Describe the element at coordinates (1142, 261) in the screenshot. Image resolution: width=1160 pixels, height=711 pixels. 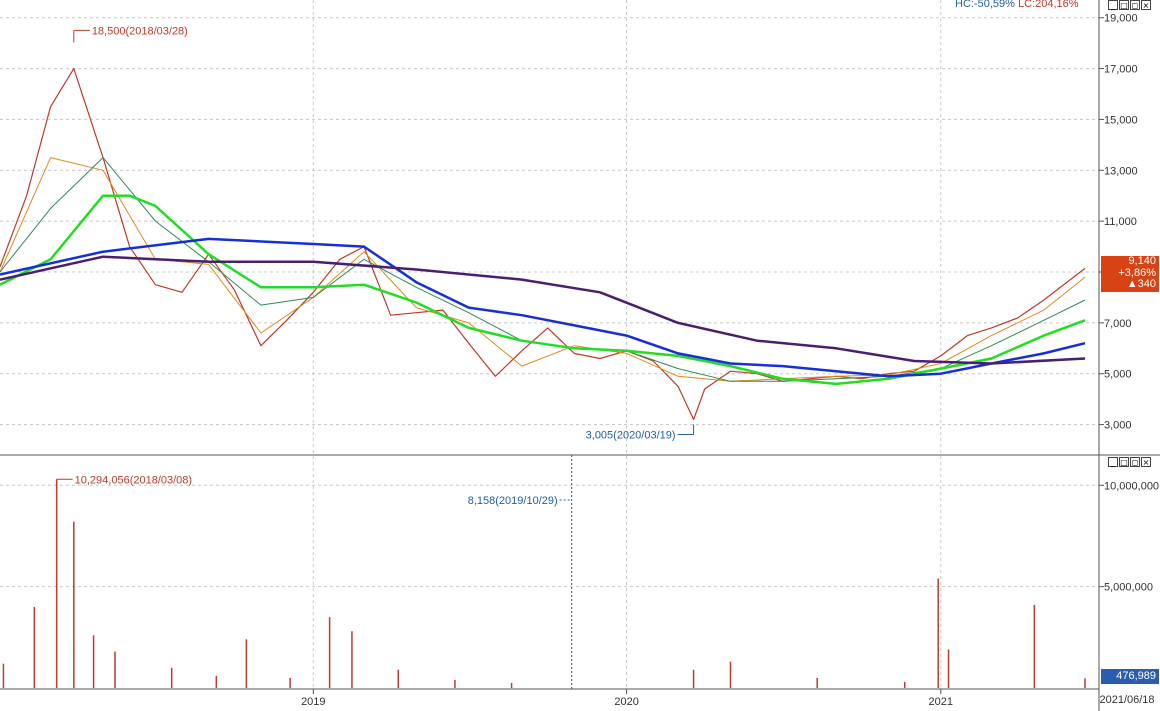
I see `current-price: 9,140` at that location.